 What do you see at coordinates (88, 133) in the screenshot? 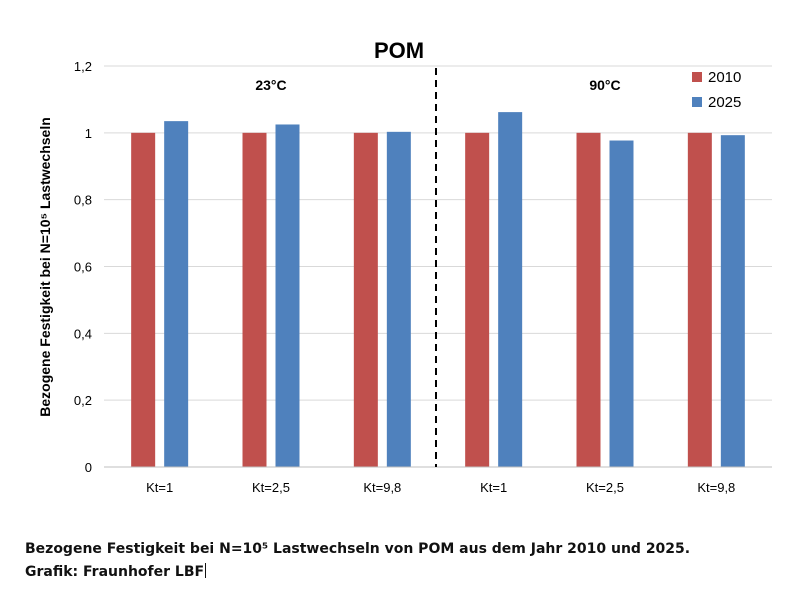
I see `y-tick-label: 1` at bounding box center [88, 133].